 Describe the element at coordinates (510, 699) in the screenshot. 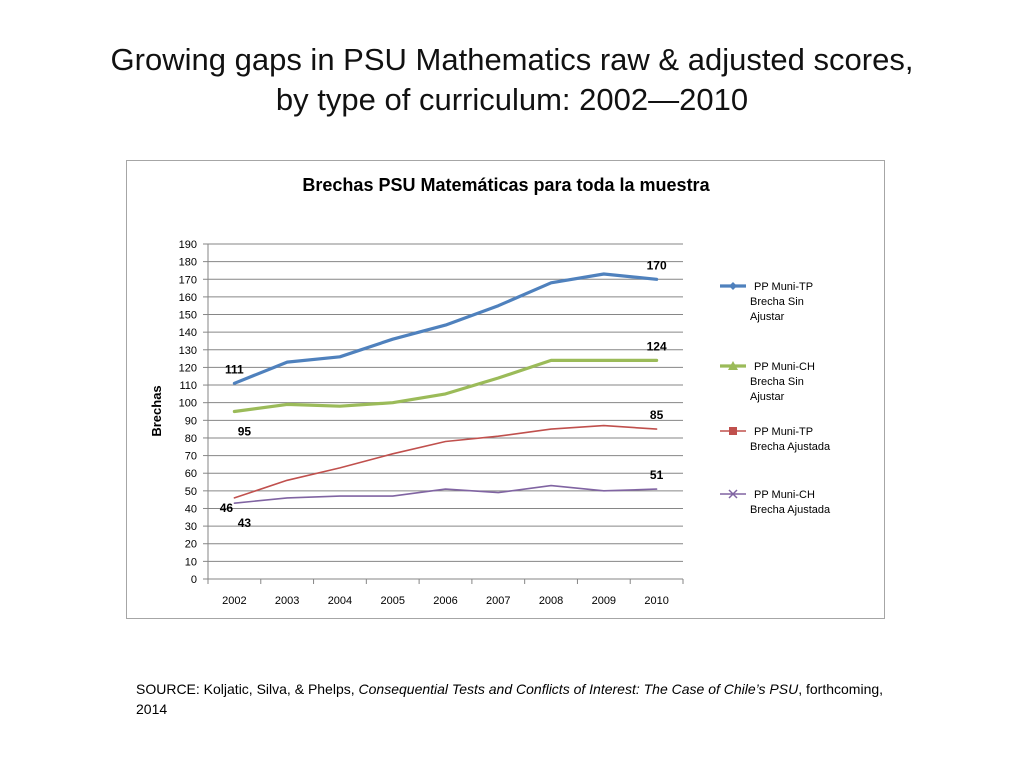

I see `source-suffix: , forthcoming, 2014` at that location.